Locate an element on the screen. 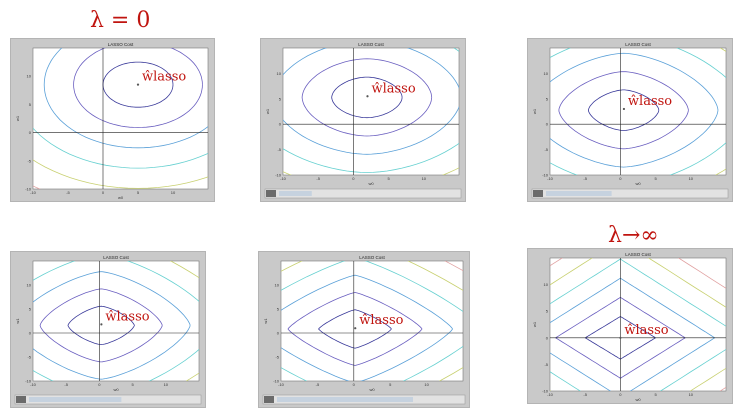  lasso-plot-window-5: LASSO Cost -10 -5 0 5 10 -10 -5 0 5 10 w0 w1 ŵlasso is located at coordinates (364, 329).